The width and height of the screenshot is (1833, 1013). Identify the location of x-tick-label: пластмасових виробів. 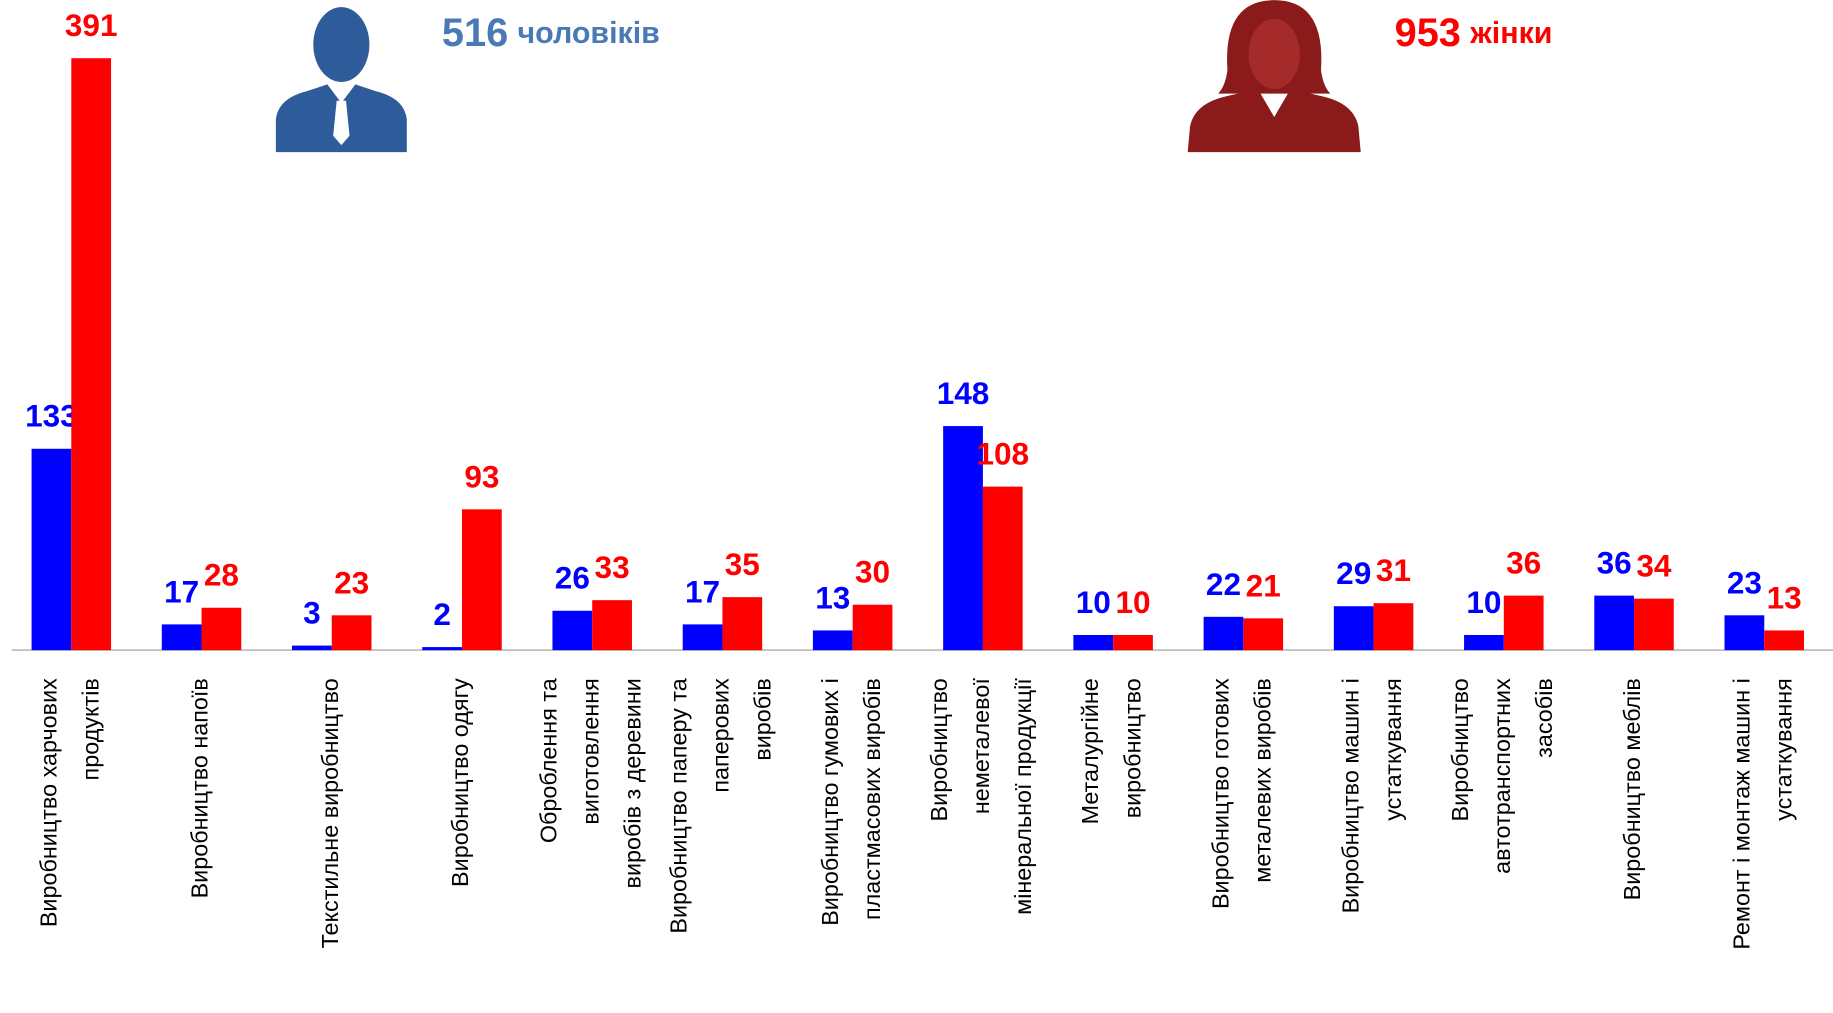
(872, 799).